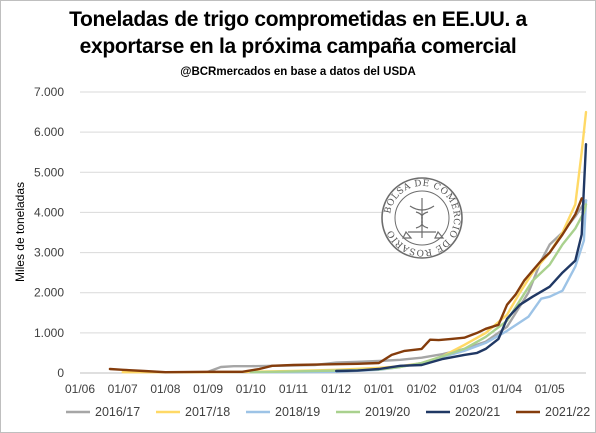 Image resolution: width=596 pixels, height=433 pixels. Describe the element at coordinates (387, 412) in the screenshot. I see `legend-label: 2019/20` at that location.